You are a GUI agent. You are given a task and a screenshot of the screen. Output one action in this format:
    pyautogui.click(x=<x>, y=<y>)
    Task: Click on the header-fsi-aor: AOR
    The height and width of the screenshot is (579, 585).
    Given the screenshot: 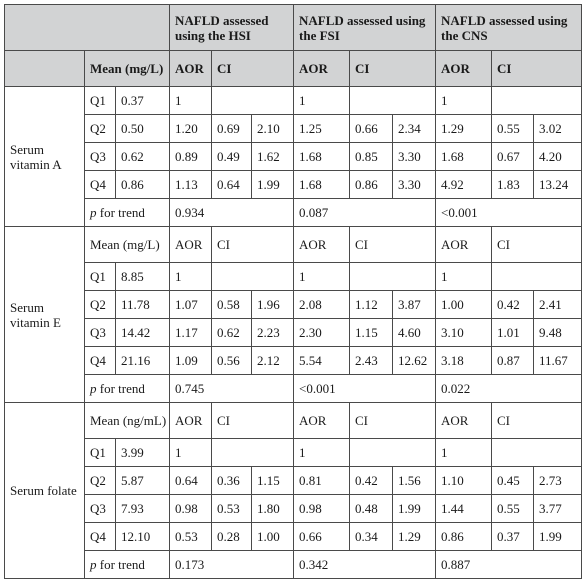 What is the action you would take?
    pyautogui.click(x=322, y=68)
    